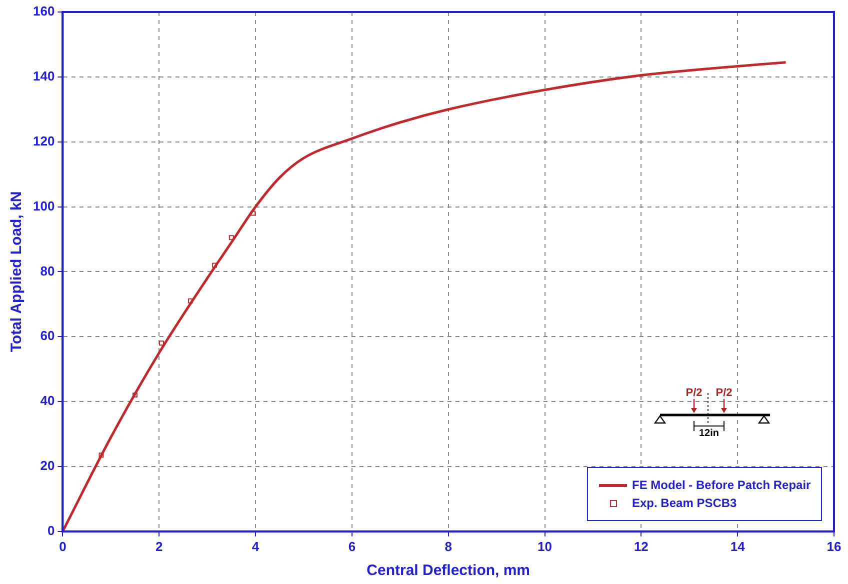  What do you see at coordinates (47, 336) in the screenshot?
I see `y-tick-label: 60` at bounding box center [47, 336].